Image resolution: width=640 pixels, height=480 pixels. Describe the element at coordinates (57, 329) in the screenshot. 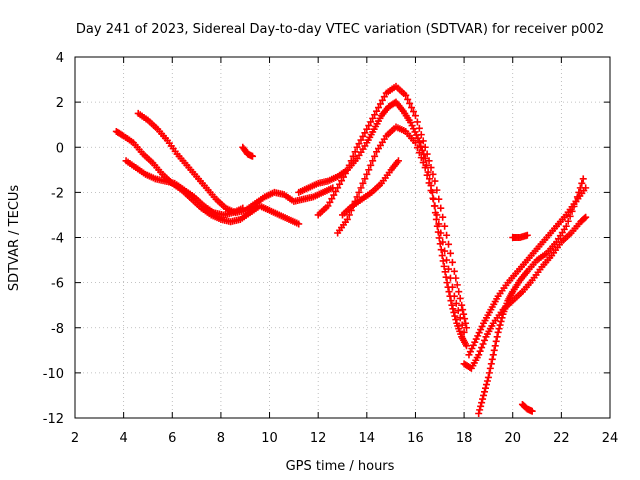

I see `y-tick-label: -8` at that location.